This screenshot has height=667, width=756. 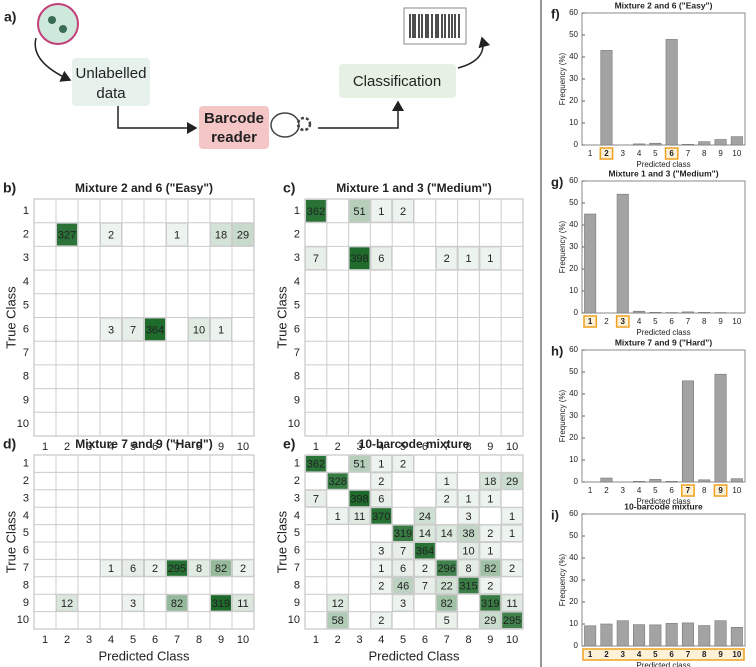 What do you see at coordinates (26, 353) in the screenshot?
I see `y-tick-label: 7` at bounding box center [26, 353].